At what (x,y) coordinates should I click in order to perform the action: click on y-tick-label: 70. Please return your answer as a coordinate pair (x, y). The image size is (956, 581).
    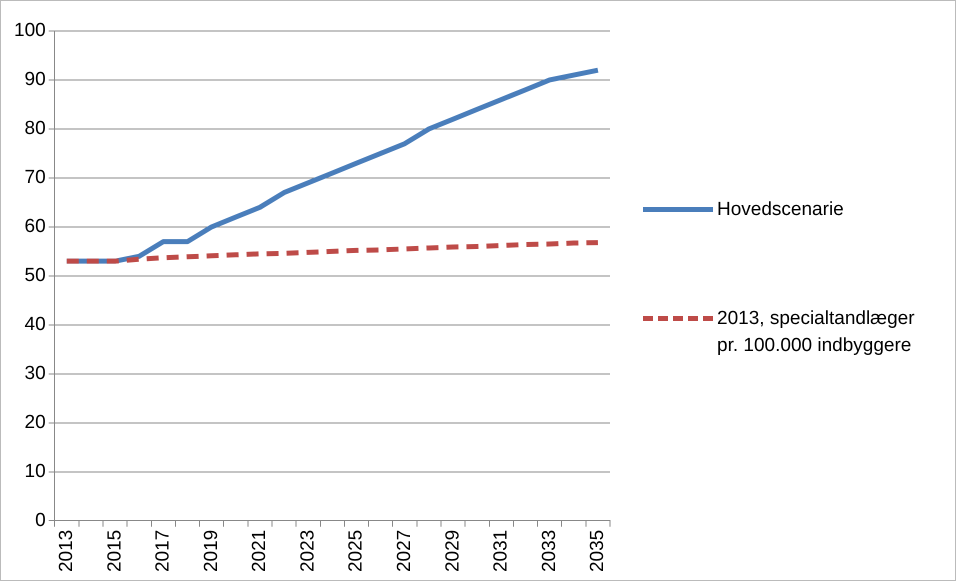
    Looking at the image, I should click on (35, 177).